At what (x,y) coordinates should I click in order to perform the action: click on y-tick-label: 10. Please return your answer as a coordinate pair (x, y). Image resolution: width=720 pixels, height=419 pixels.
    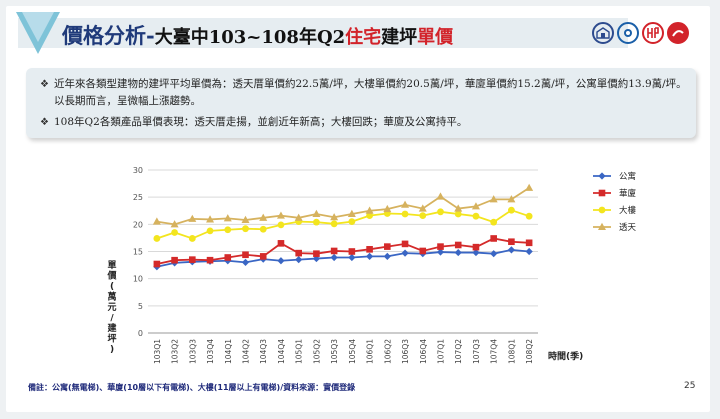
    Looking at the image, I should click on (138, 279).